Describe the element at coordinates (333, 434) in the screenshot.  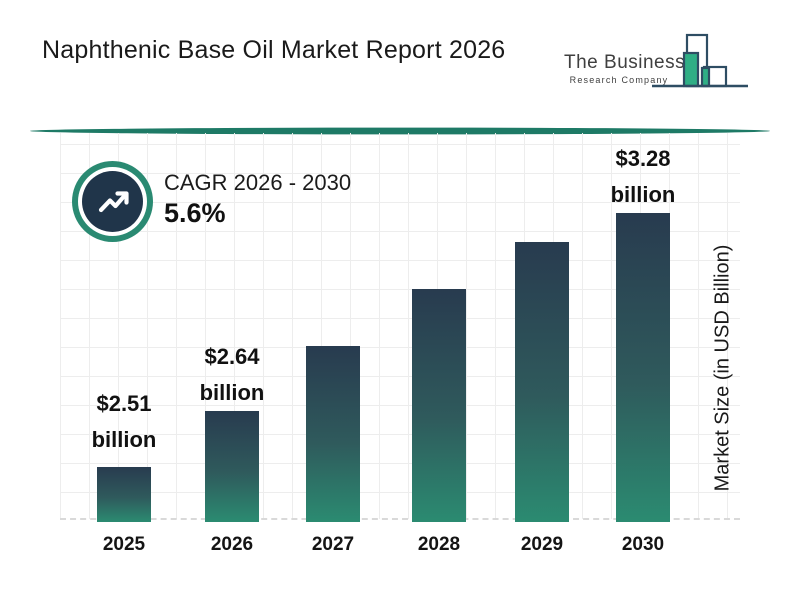
I see `bar-2027` at that location.